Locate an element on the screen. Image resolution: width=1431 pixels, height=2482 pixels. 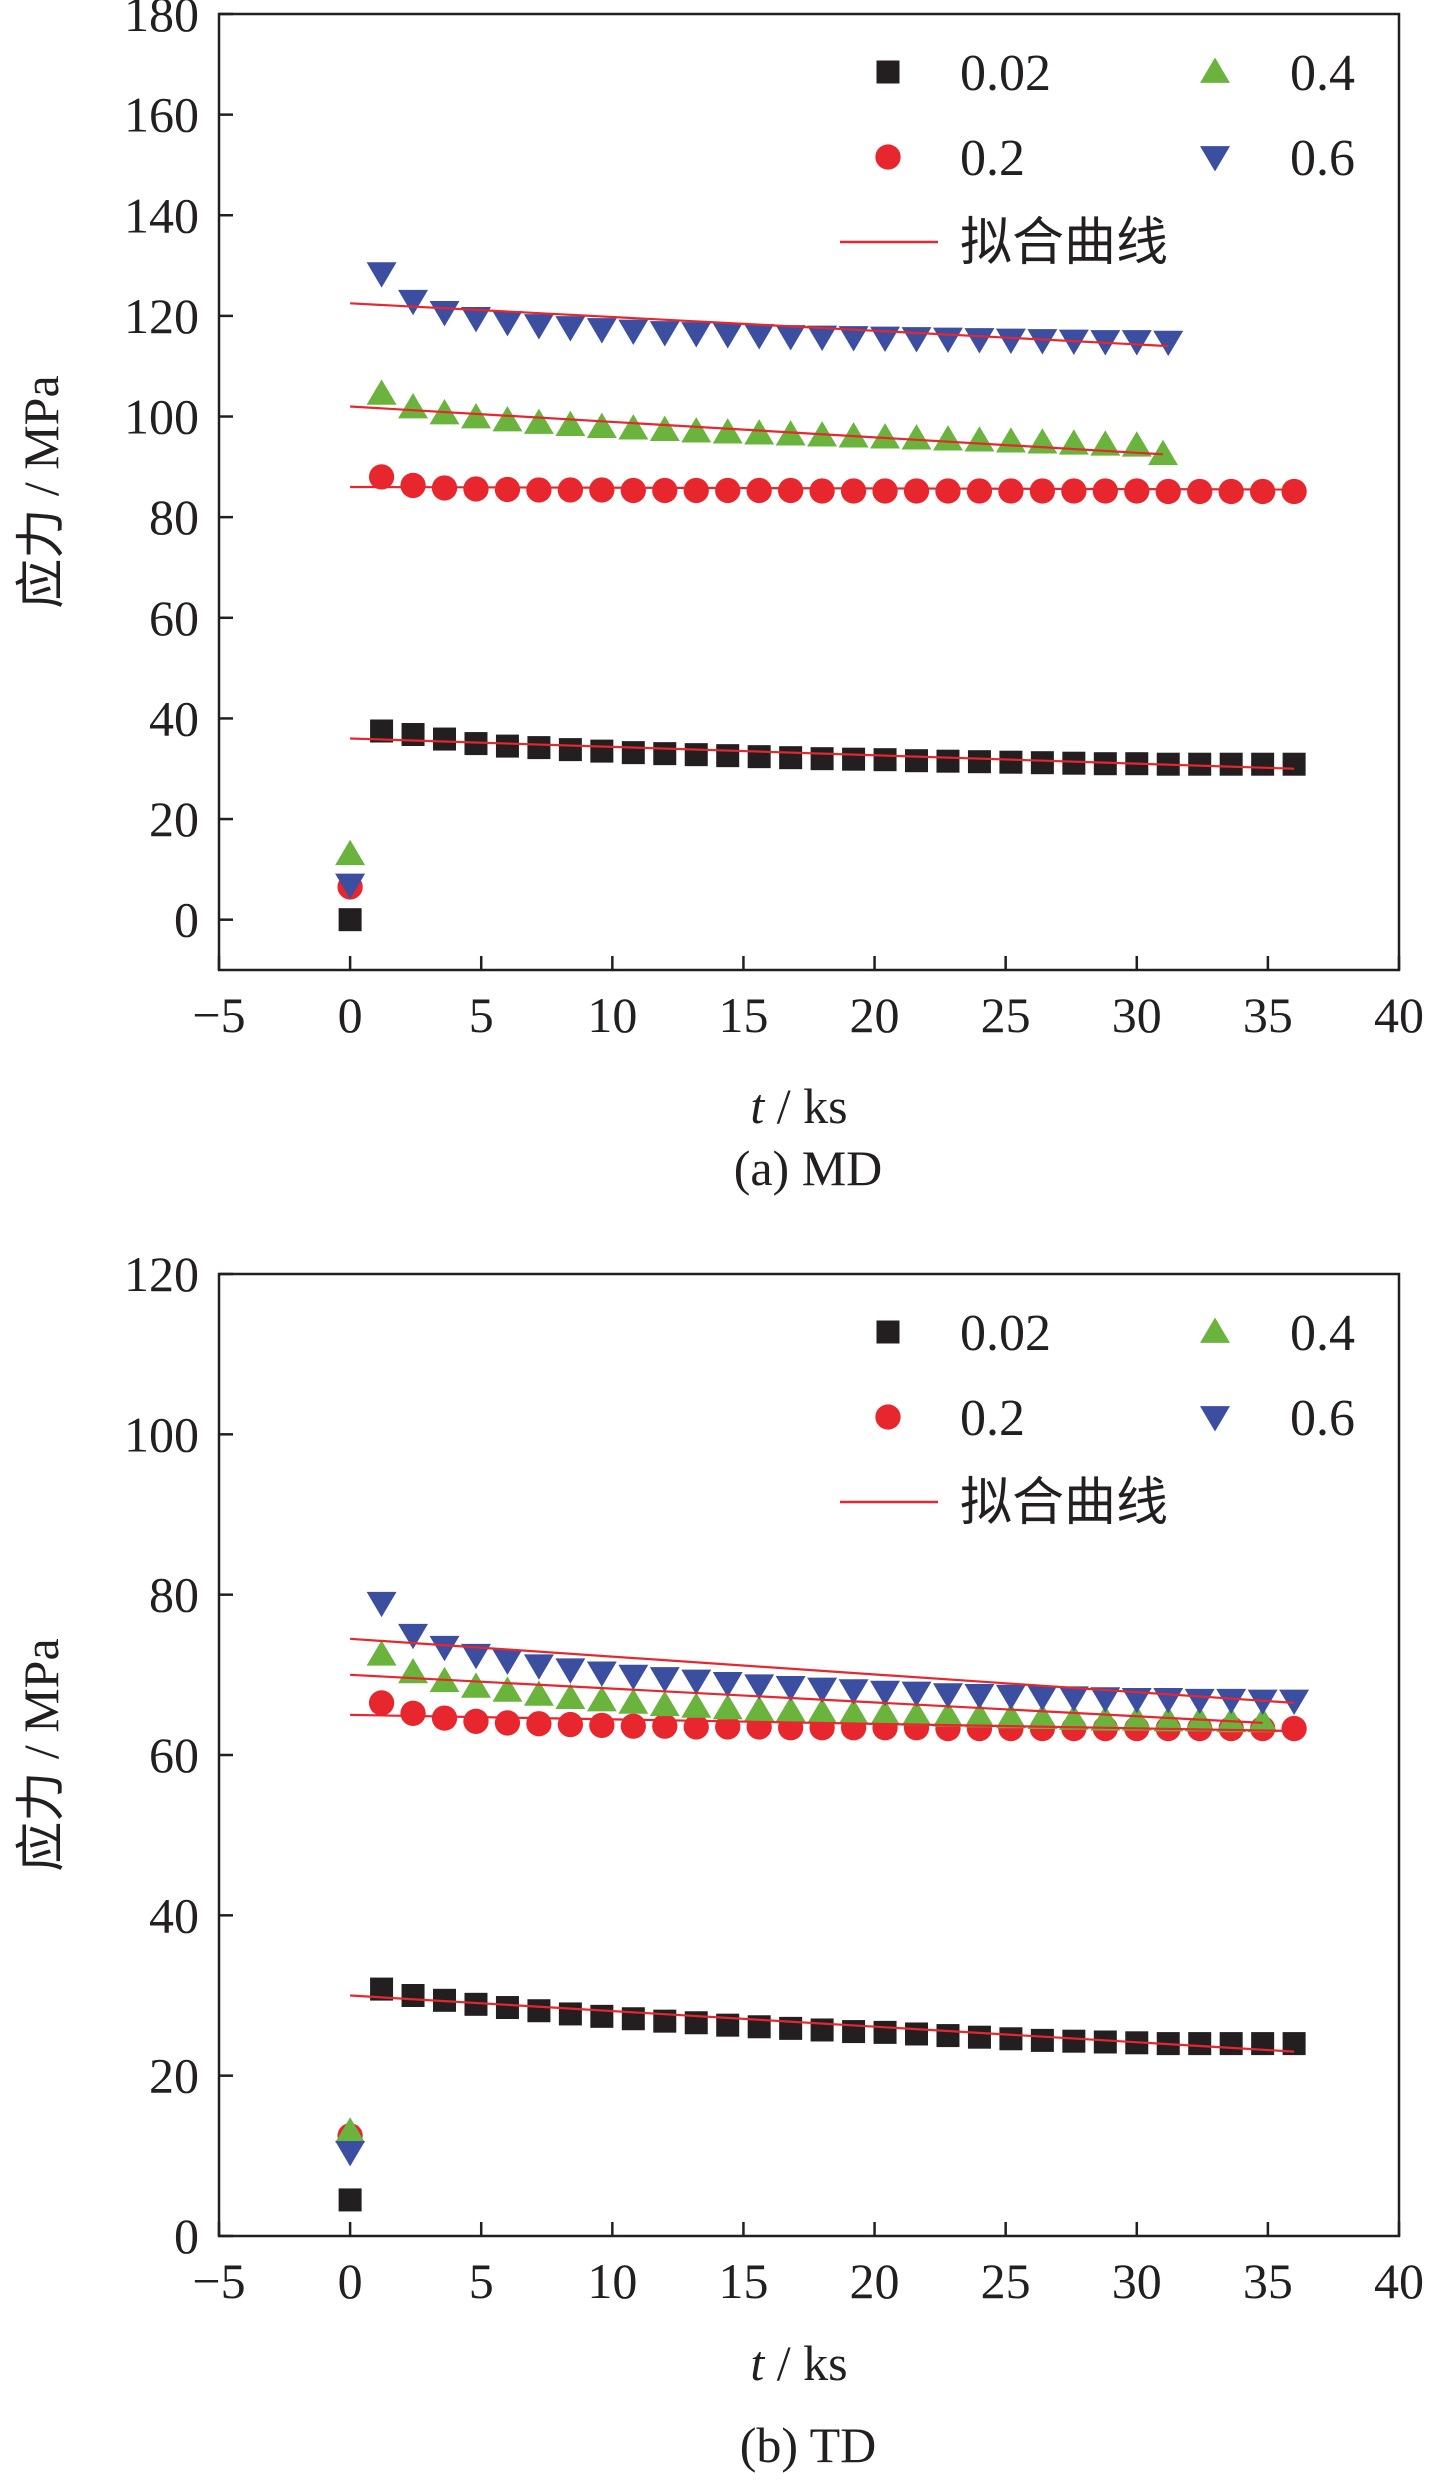
x-axis-label: t / ks is located at coordinates (798, 2363).